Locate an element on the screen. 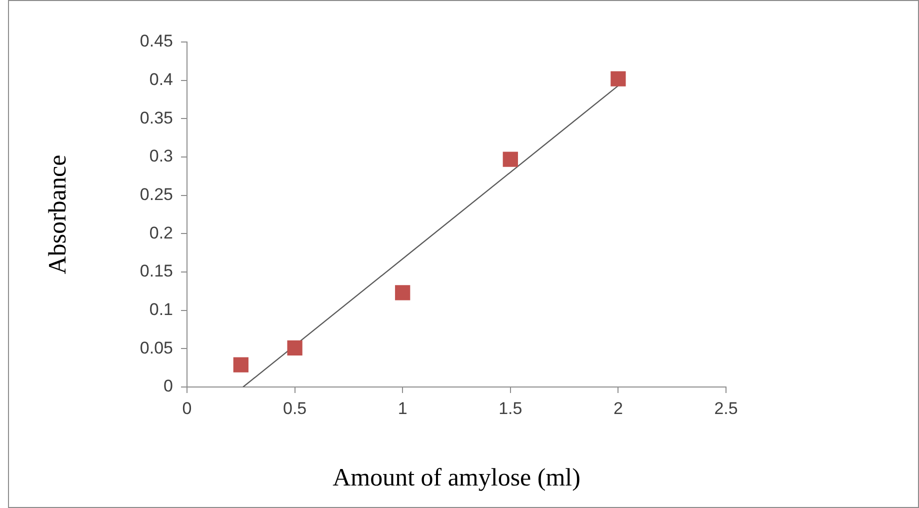  x-tick-label: 1.5 is located at coordinates (510, 408).